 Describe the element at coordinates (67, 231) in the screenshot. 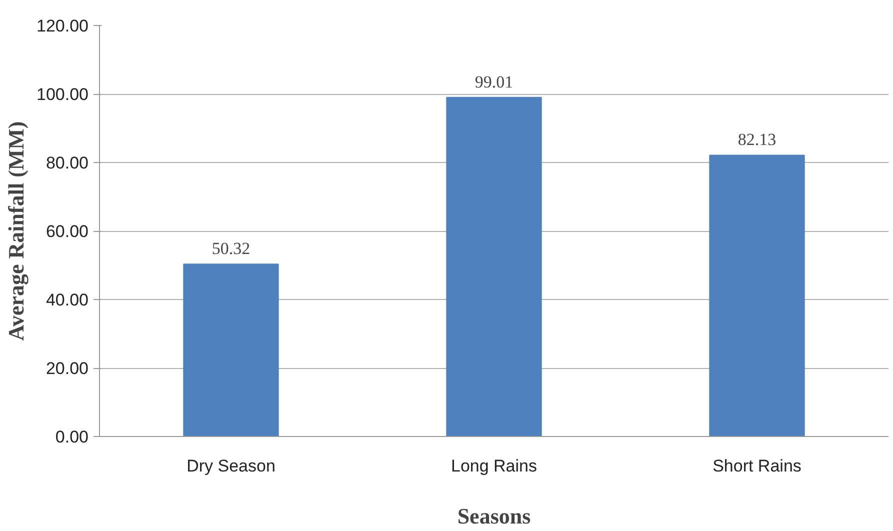

I see `y-tick-label: 60.00` at that location.